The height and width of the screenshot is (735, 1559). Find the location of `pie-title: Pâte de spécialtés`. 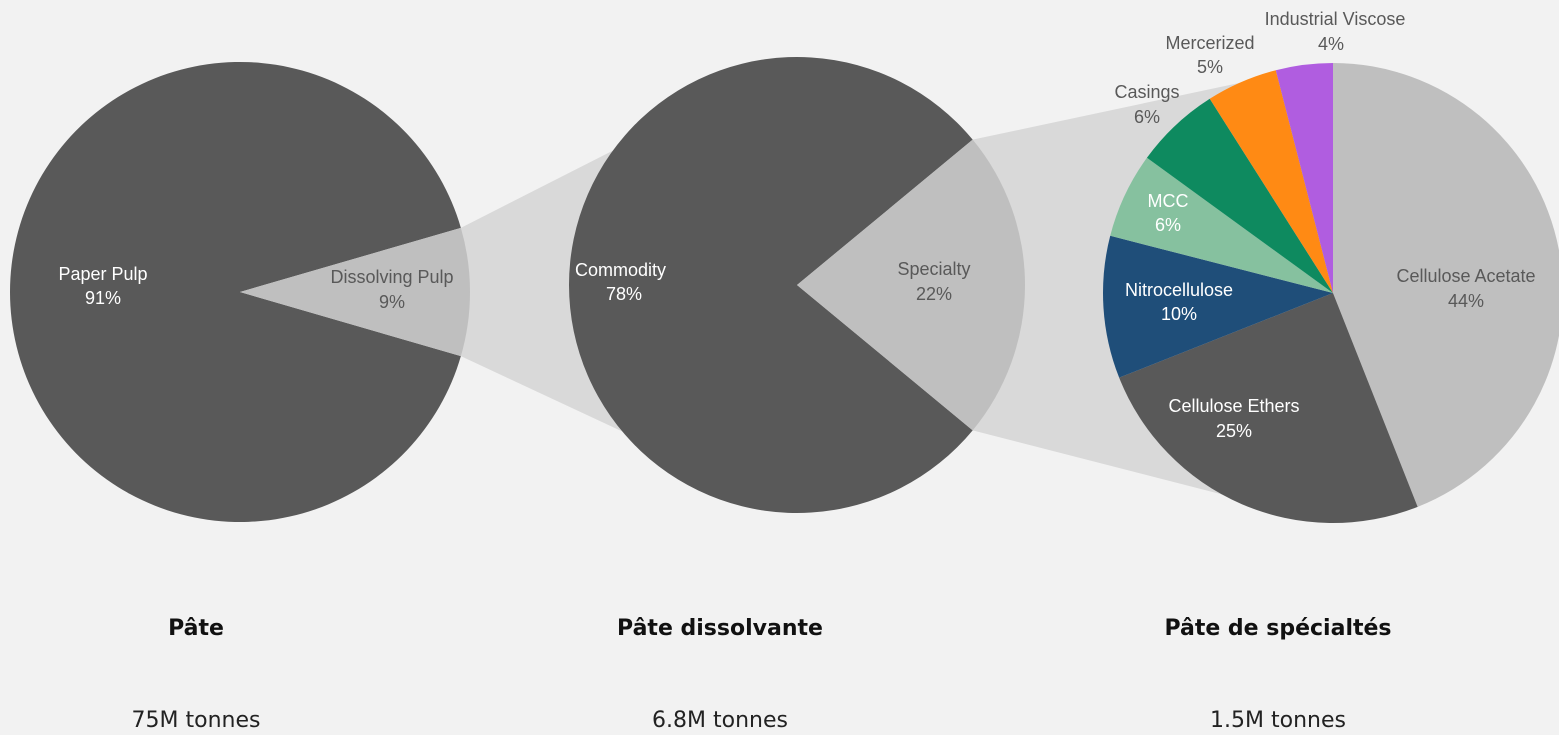

pie-title: Pâte de spécialtés is located at coordinates (1278, 628).